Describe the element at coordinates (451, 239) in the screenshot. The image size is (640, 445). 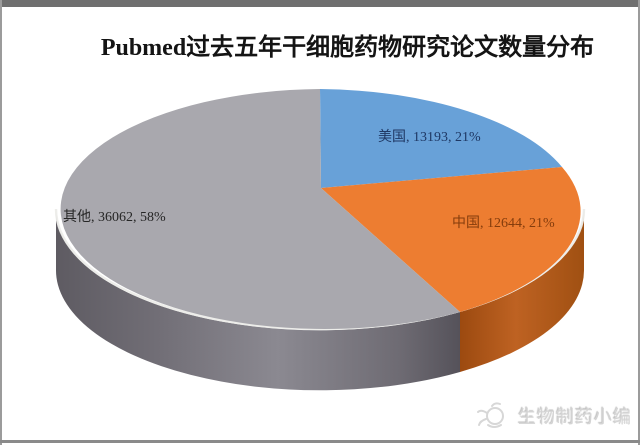
I see `pie-slice-cn` at that location.